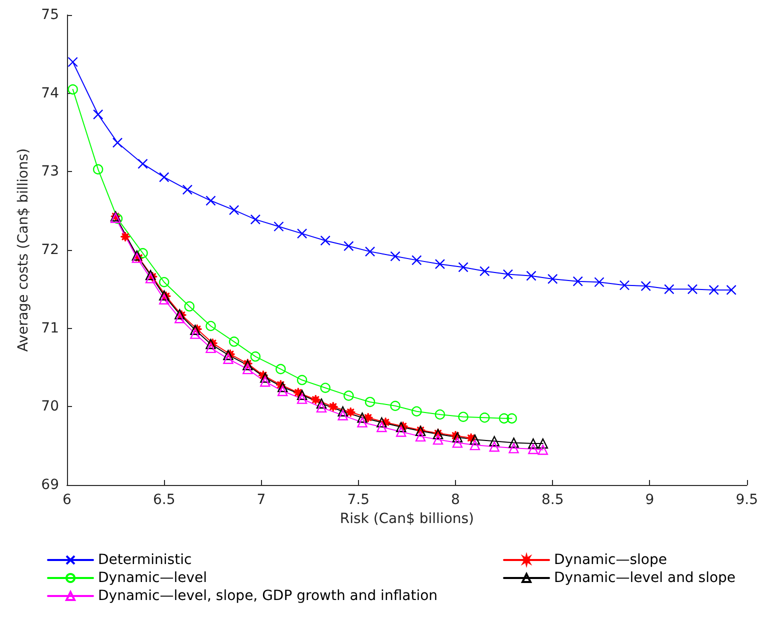 The width and height of the screenshot is (769, 617). I want to click on x-tick-label: 8.5, so click(552, 500).